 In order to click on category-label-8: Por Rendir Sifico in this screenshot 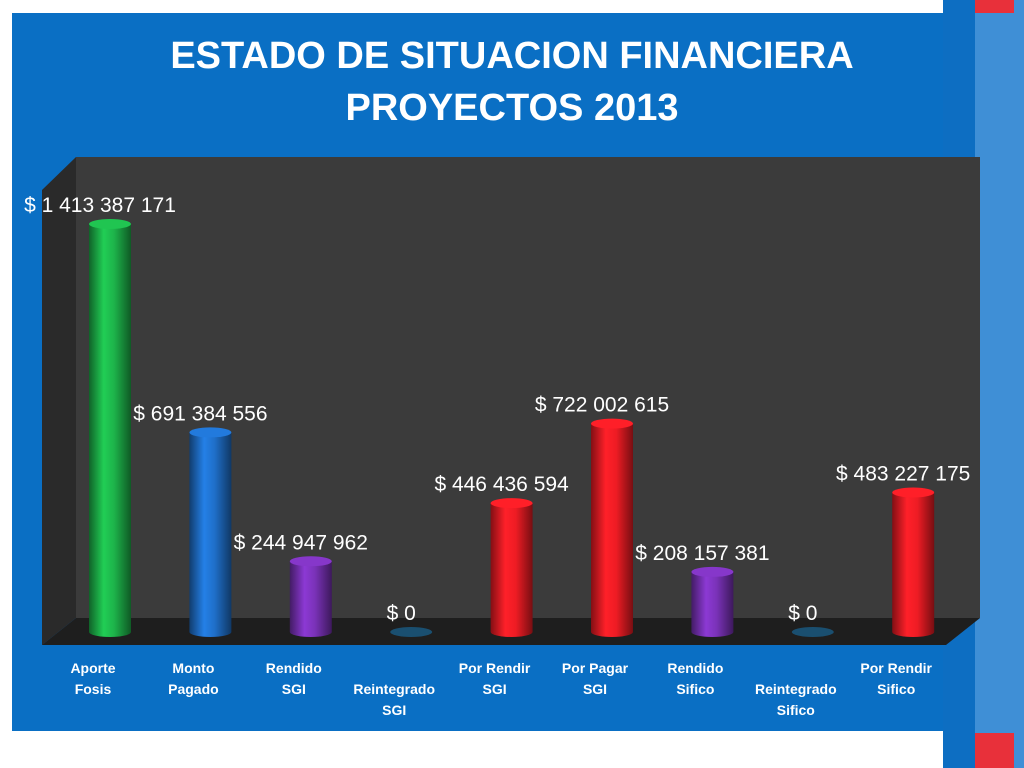, I will do `click(896, 678)`.